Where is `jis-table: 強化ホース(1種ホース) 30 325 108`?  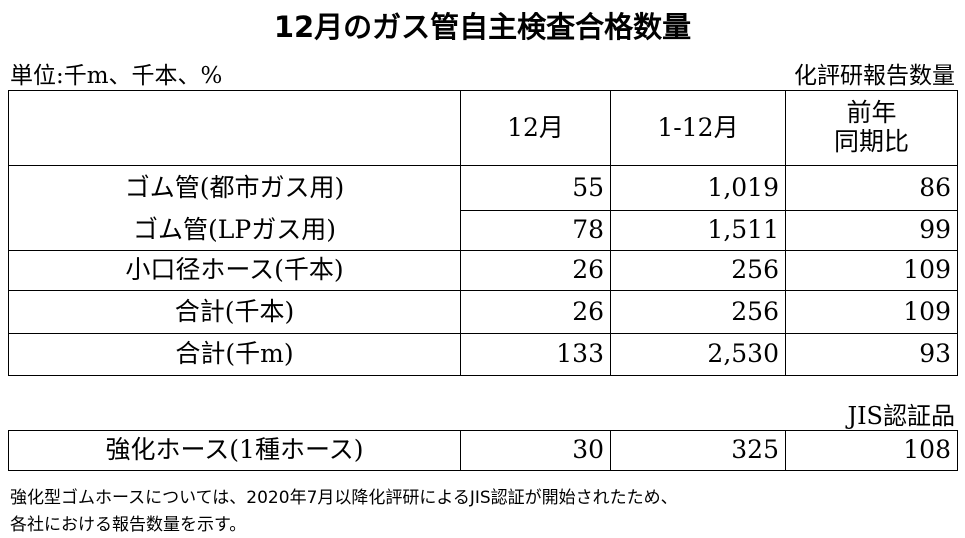
jis-table: 強化ホース(1種ホース) 30 325 108 is located at coordinates (483, 450).